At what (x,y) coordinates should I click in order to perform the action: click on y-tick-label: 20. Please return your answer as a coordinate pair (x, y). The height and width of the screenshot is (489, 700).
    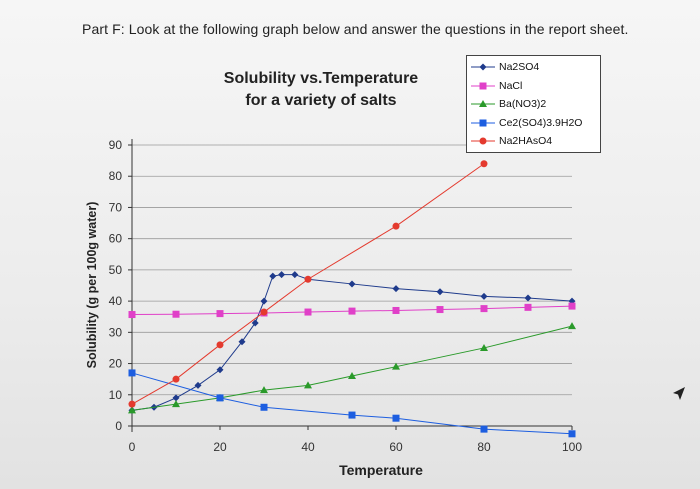
    Looking at the image, I should click on (116, 364).